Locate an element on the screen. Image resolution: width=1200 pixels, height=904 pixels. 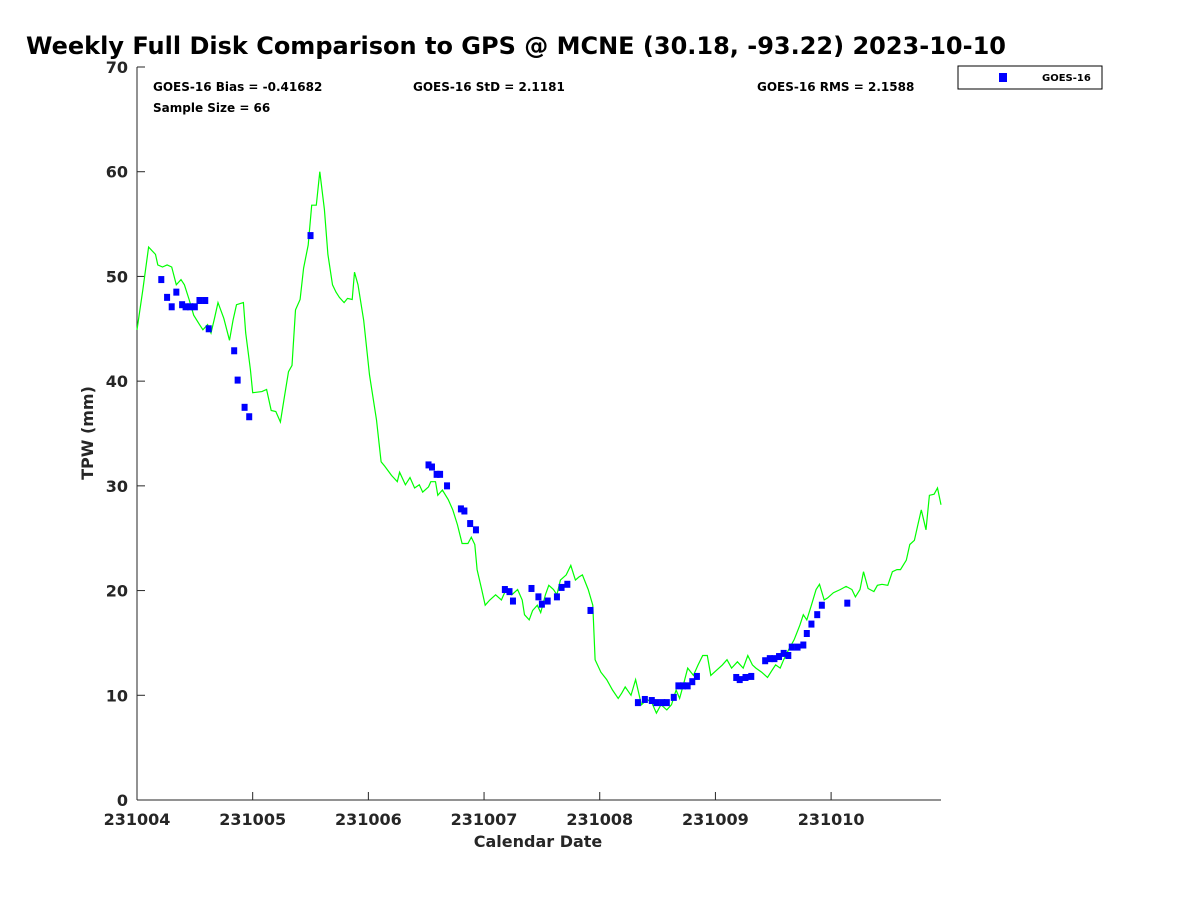
x-tick-label: 231010 is located at coordinates (831, 819).